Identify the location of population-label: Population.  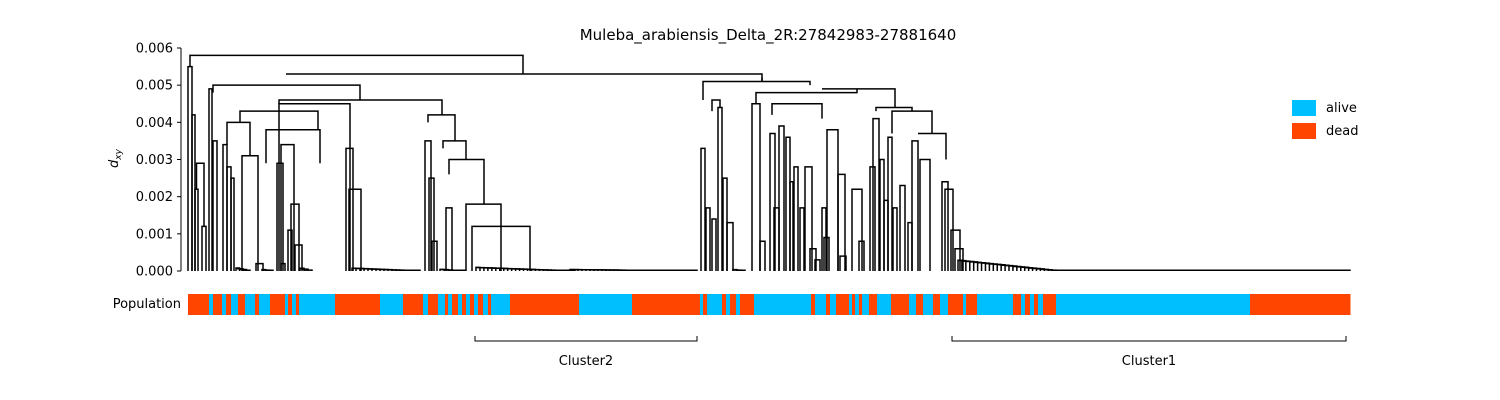
(147, 304).